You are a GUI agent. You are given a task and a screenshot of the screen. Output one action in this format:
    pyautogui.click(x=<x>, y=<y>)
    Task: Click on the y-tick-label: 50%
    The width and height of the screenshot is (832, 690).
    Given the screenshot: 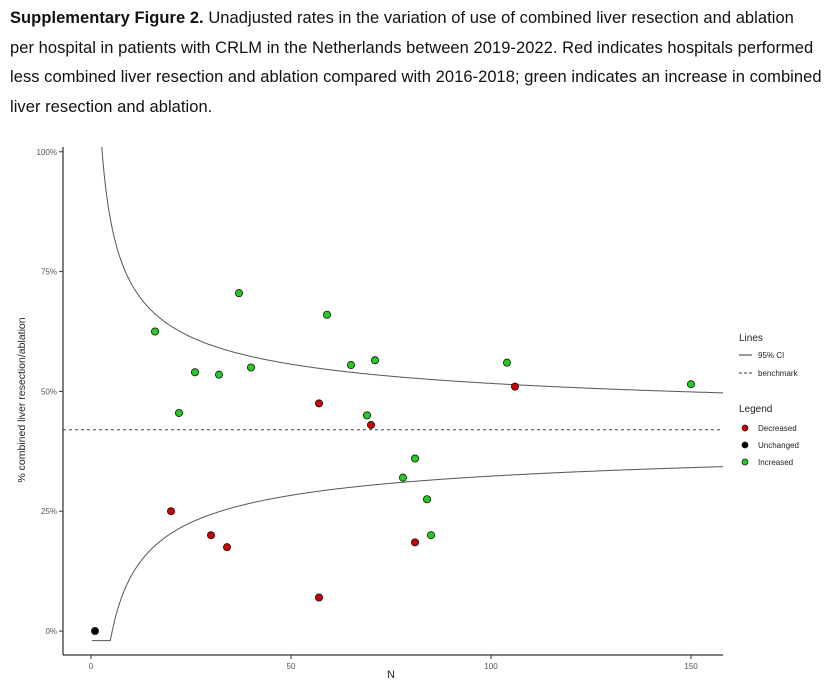 What is the action you would take?
    pyautogui.click(x=49, y=391)
    